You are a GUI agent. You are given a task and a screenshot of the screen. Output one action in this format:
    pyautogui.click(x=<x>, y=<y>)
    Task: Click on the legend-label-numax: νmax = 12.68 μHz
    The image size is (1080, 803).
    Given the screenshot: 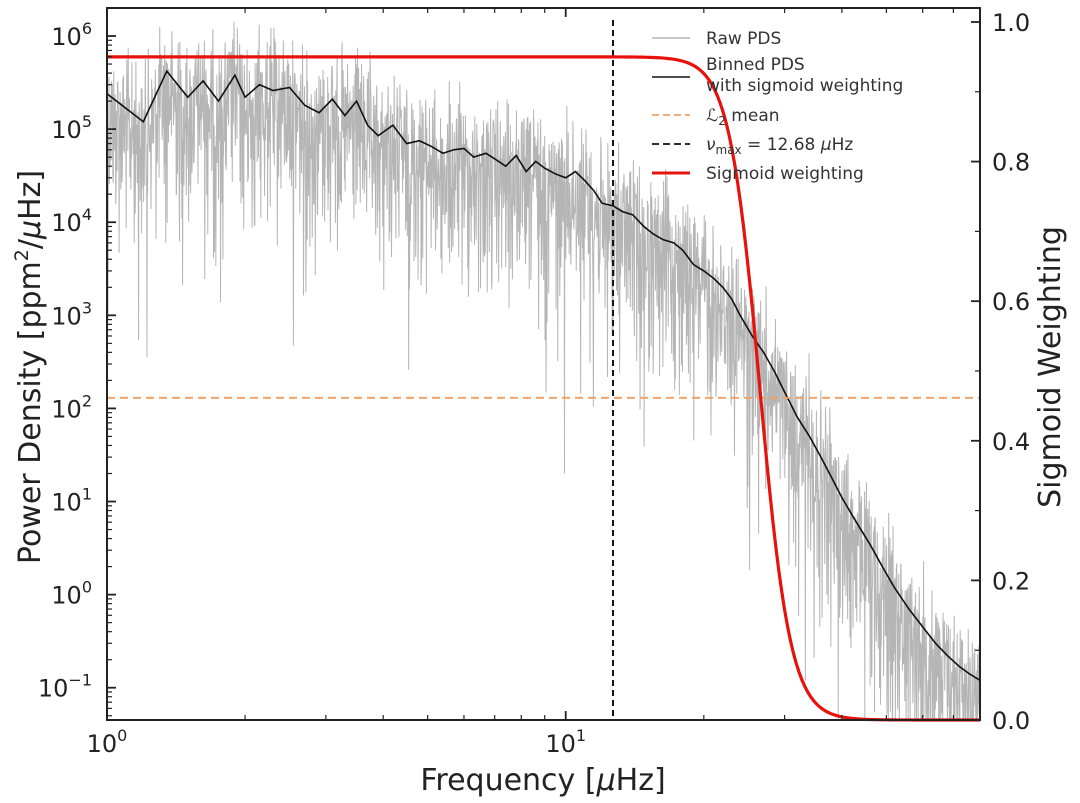 What is the action you would take?
    pyautogui.click(x=779, y=146)
    